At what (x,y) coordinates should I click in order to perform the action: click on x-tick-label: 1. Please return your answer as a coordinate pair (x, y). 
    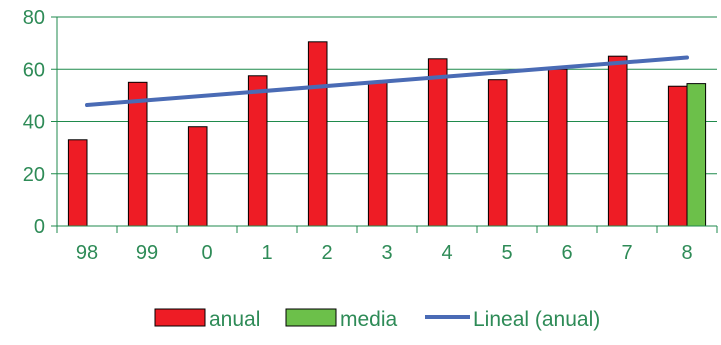
    Looking at the image, I should click on (266, 253).